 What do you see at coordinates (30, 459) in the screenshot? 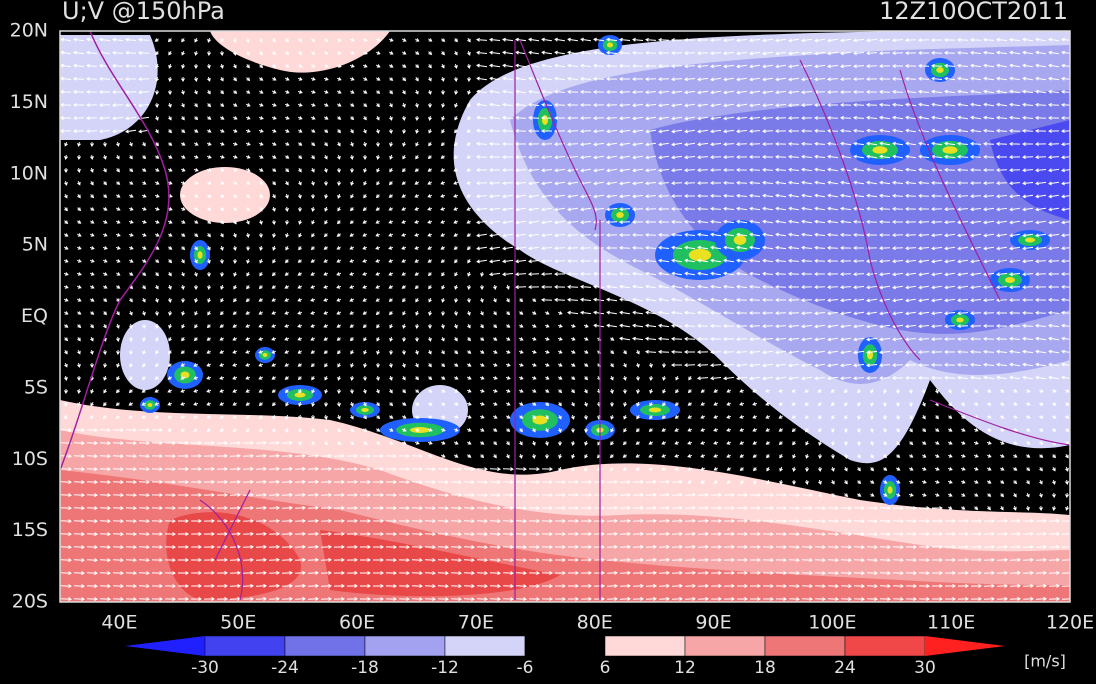
I see `lat-label: 10S` at bounding box center [30, 459].